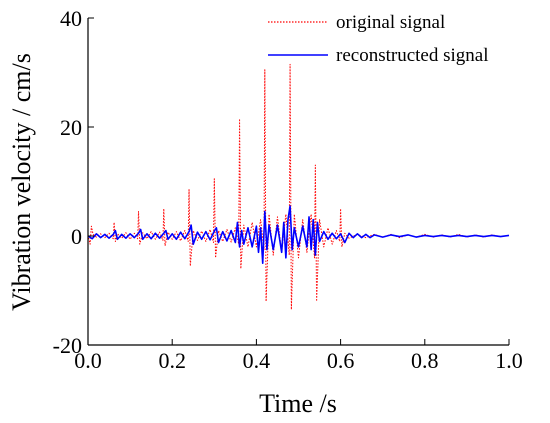 The image size is (550, 423). Describe the element at coordinates (425, 360) in the screenshot. I see `x-tick-label: 0.8` at that location.